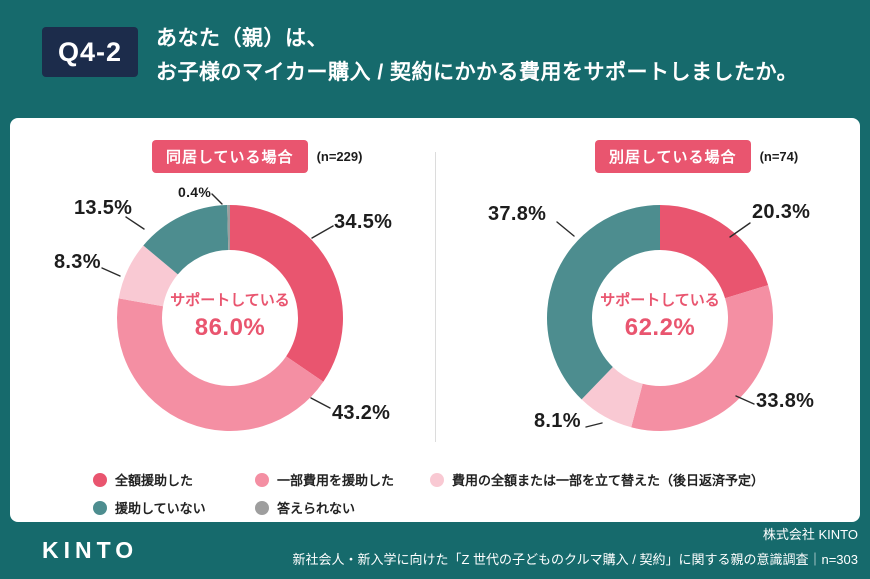 Image resolution: width=870 pixels, height=579 pixels. I want to click on chart-header-living-apart: 別居している場合 (n=74), so click(696, 156).